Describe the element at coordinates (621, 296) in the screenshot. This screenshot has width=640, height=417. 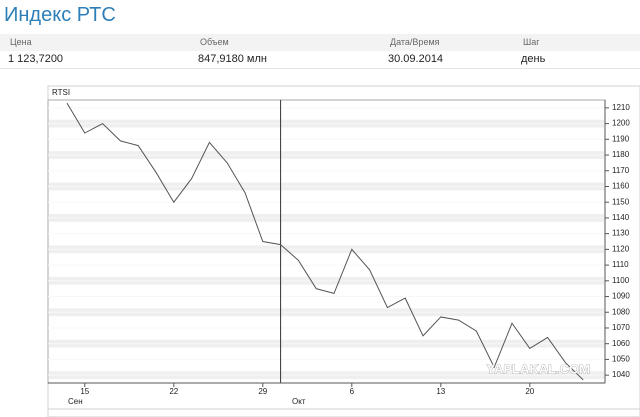
I see `y-tick-label: 1090` at that location.